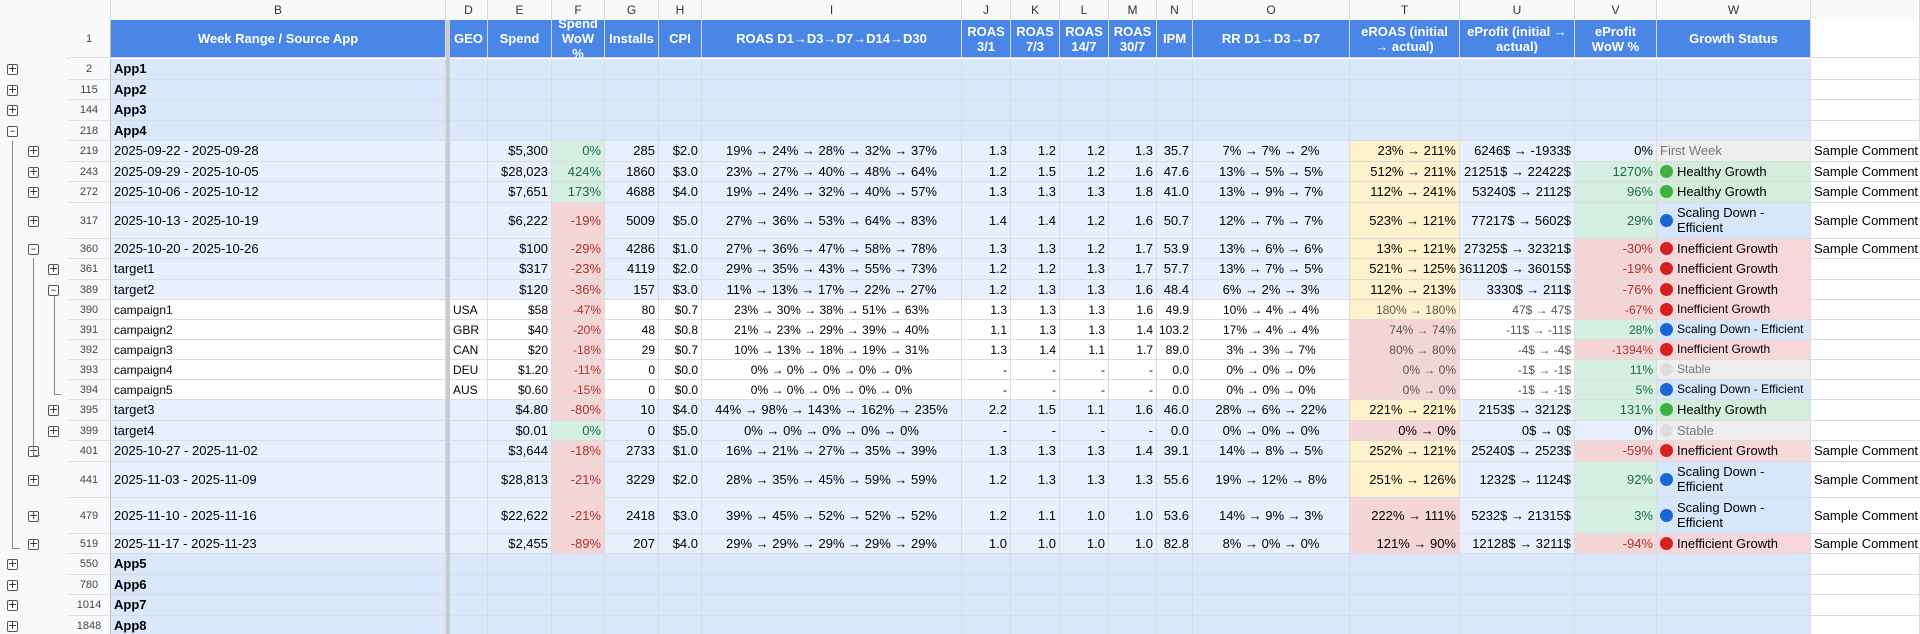  Describe the element at coordinates (520, 192) in the screenshot. I see `cell-spend: $7,651` at that location.